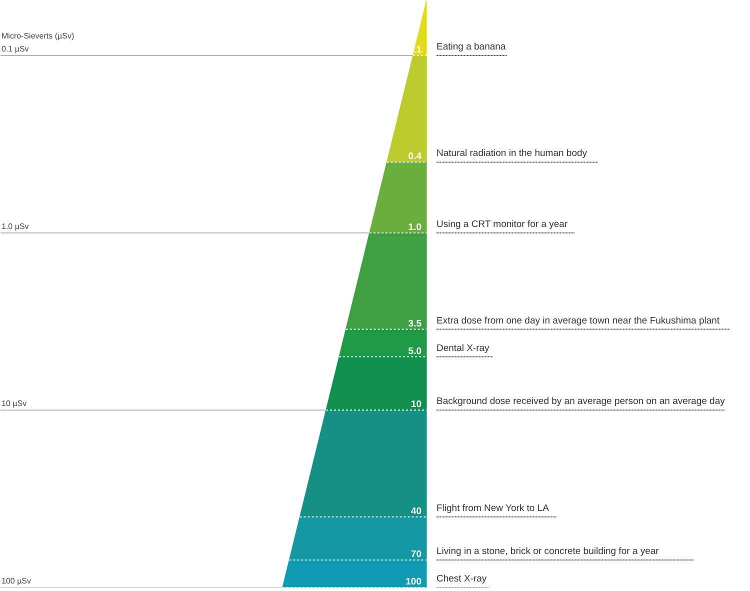 The width and height of the screenshot is (750, 591). I want to click on data-label: 1.0 µSv, so click(15, 226).